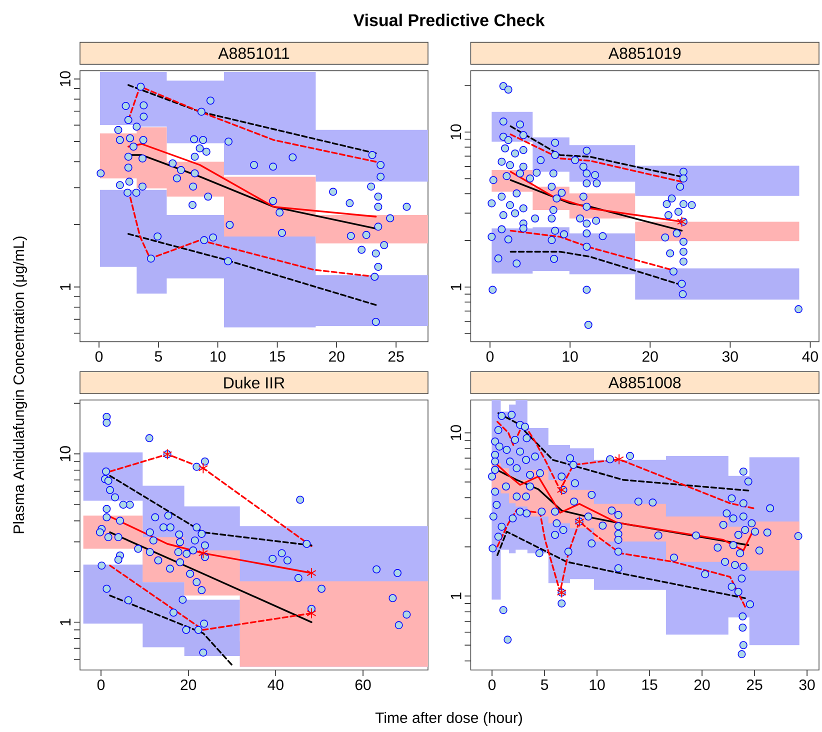 This screenshot has width=822, height=732. I want to click on x-axis-title: Time after dose (hour), so click(448, 719).